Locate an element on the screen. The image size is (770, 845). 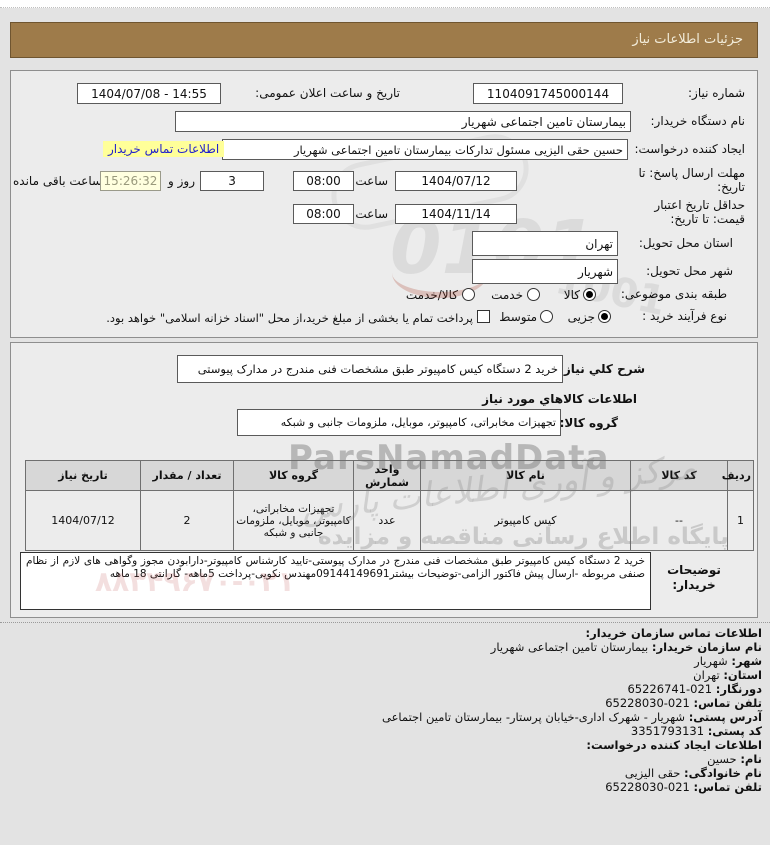
creator-last-name: نام خانوادگی: حقی الیزیی is located at coordinates (385, 773).